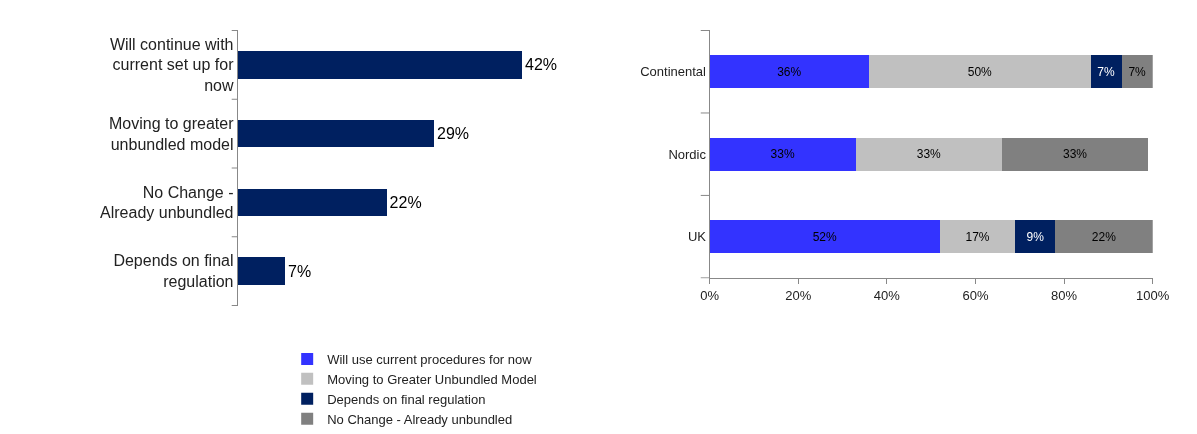 The height and width of the screenshot is (434, 1197). Describe the element at coordinates (798, 295) in the screenshot. I see `x-tick-label: 20%` at that location.